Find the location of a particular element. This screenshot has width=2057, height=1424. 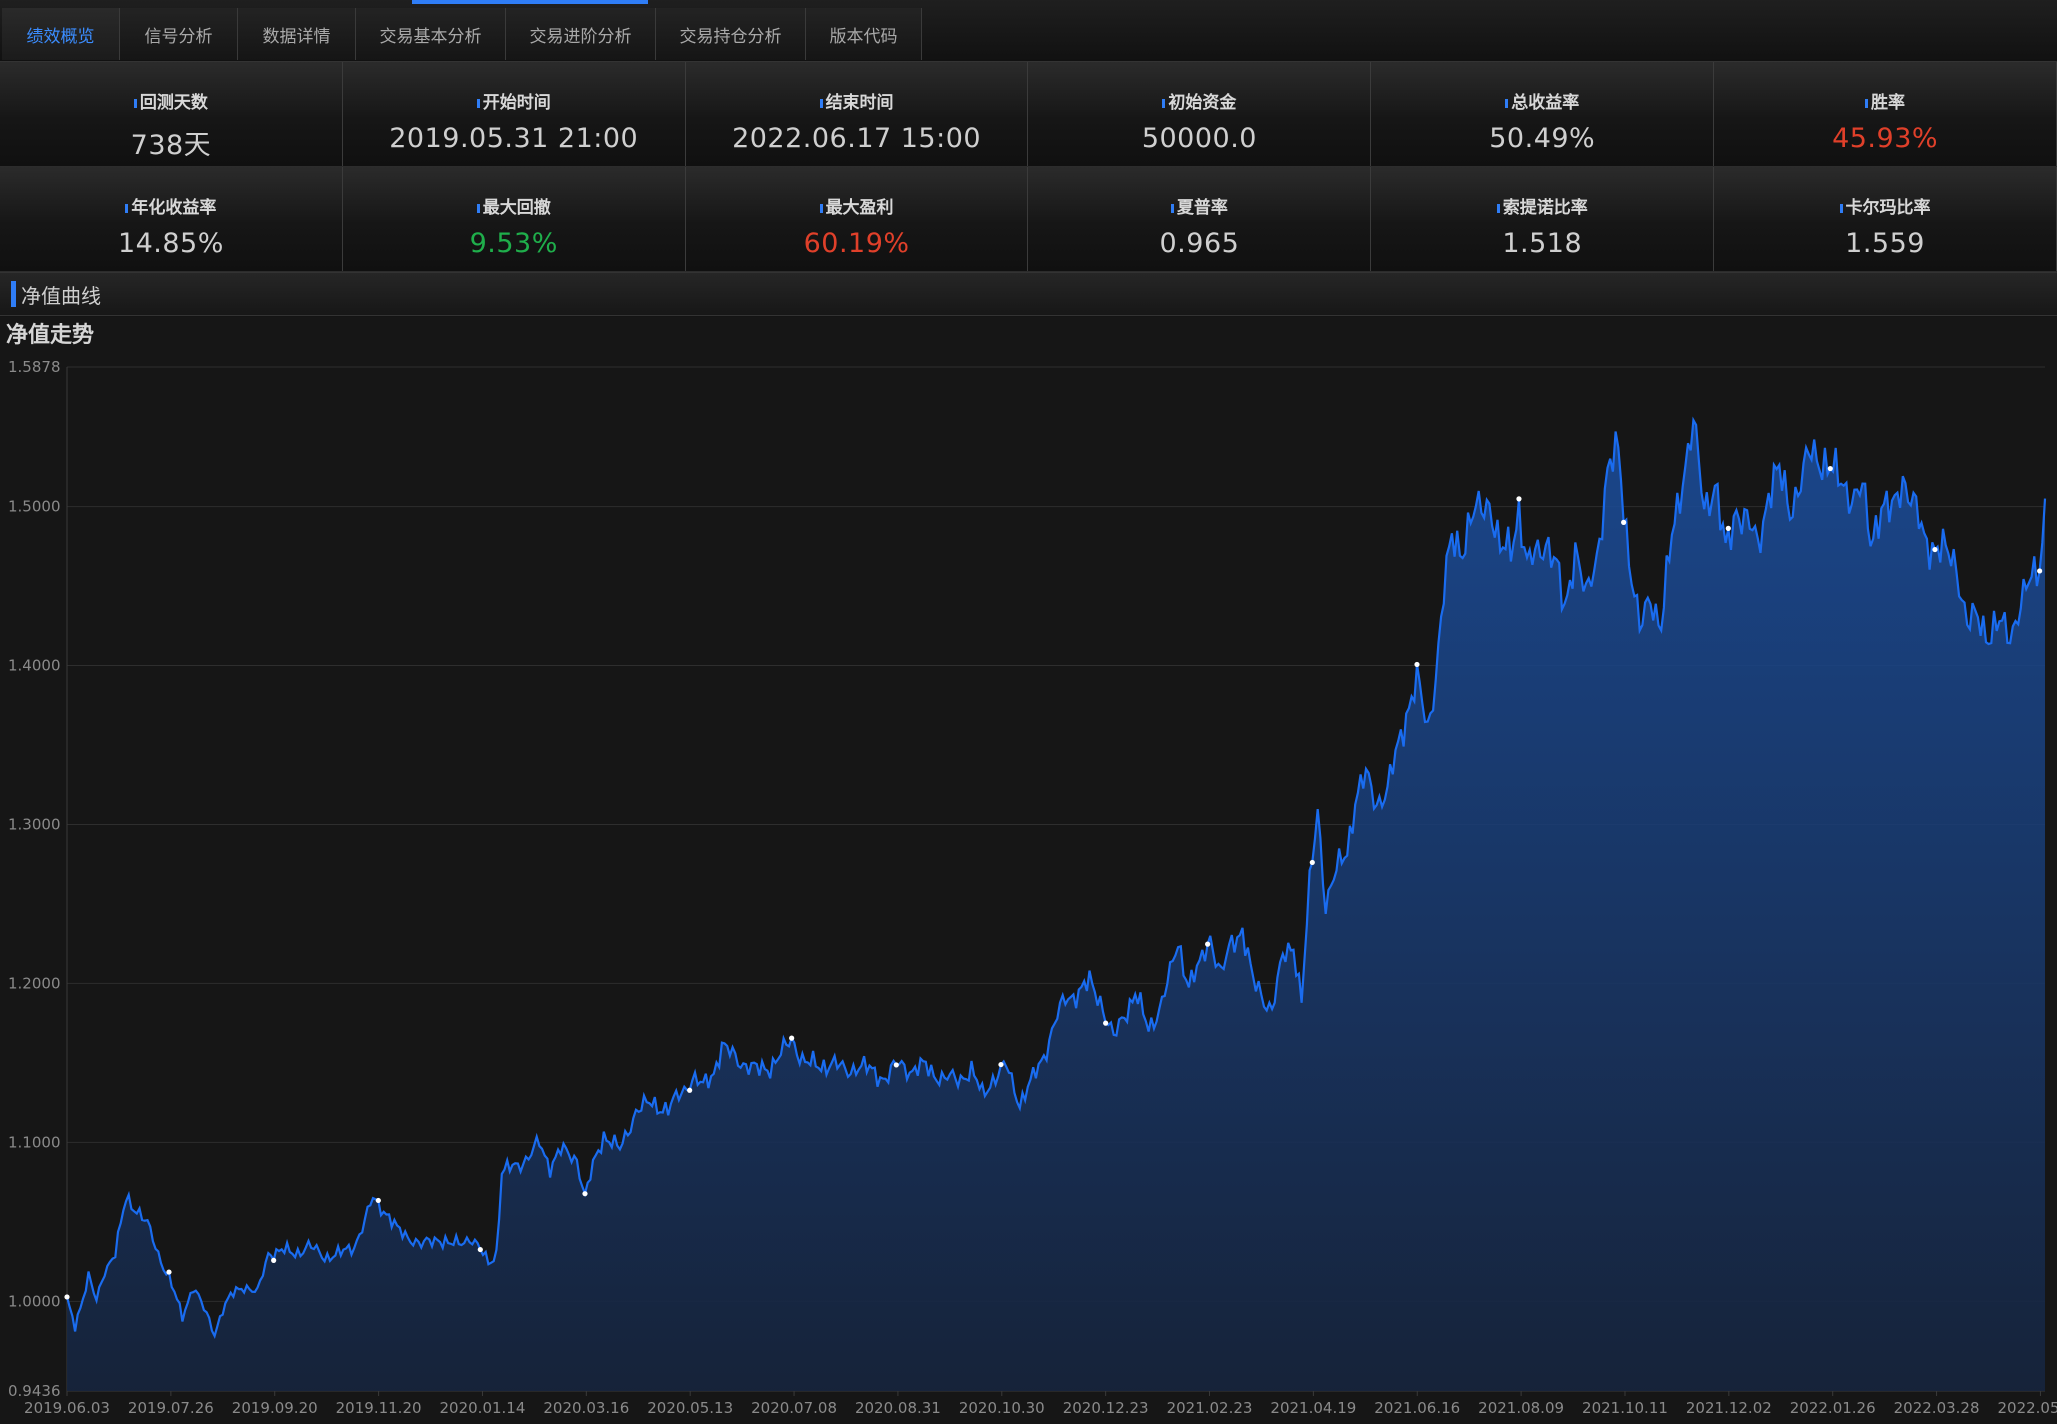

x-tick-label: 2019.11.20 is located at coordinates (379, 1408).